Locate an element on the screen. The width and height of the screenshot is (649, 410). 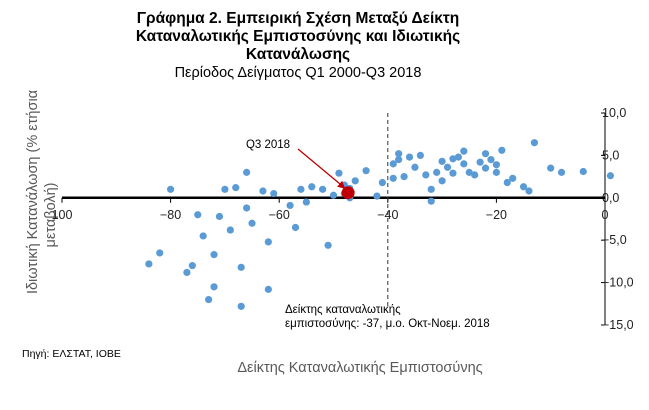
x-tick-label: −80 is located at coordinates (170, 215).